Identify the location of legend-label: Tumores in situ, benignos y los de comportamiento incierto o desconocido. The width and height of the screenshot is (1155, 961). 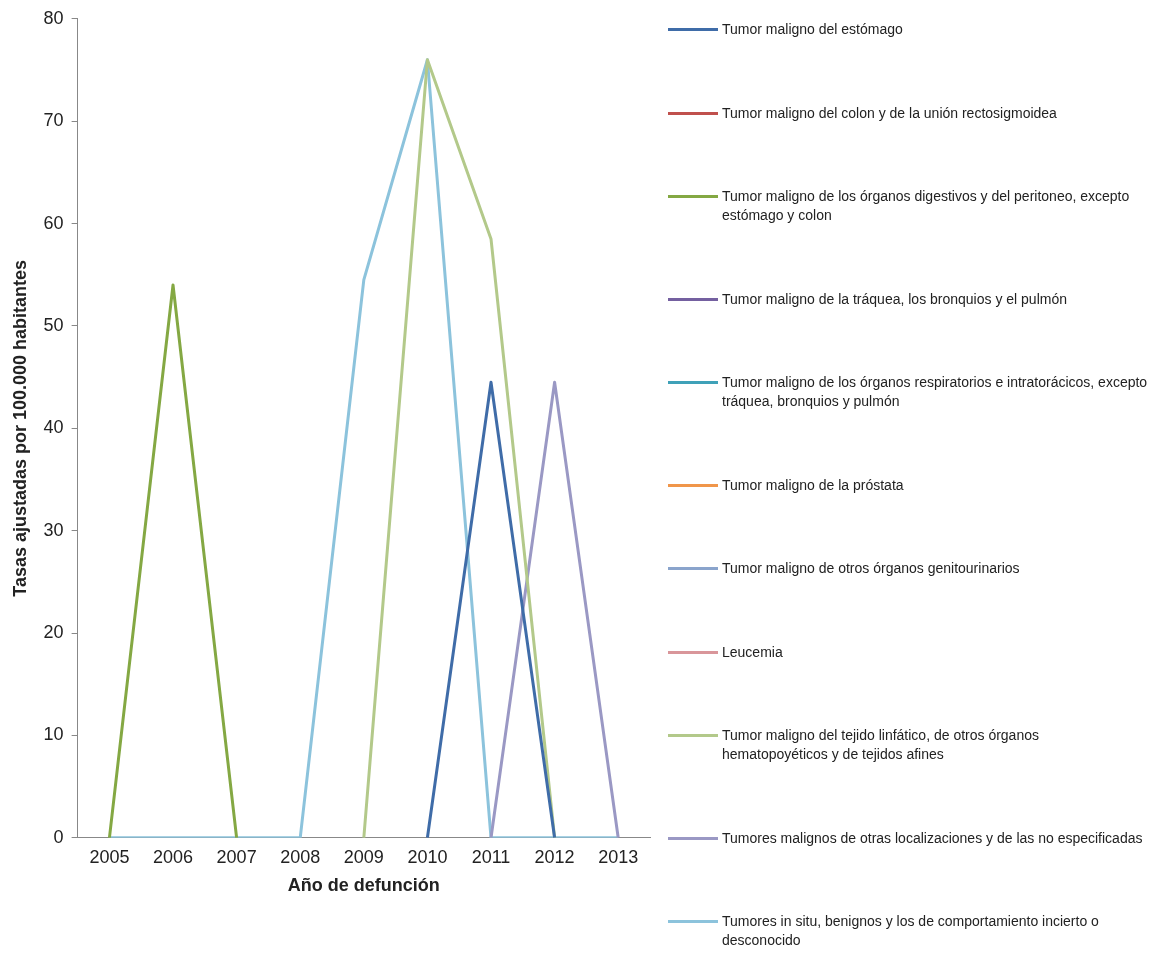
(911, 931).